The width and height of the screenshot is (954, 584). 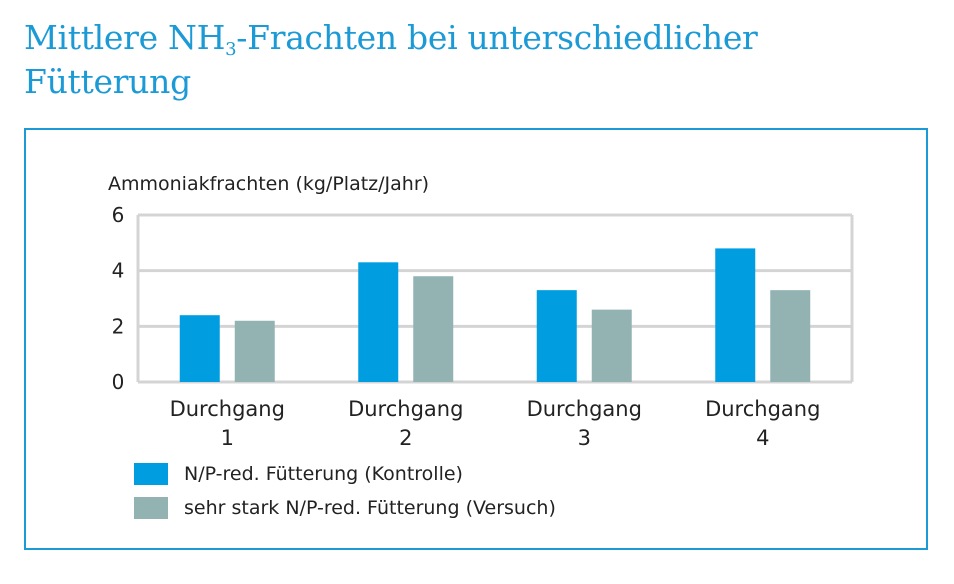 I want to click on title-subscript: 3, so click(x=231, y=49).